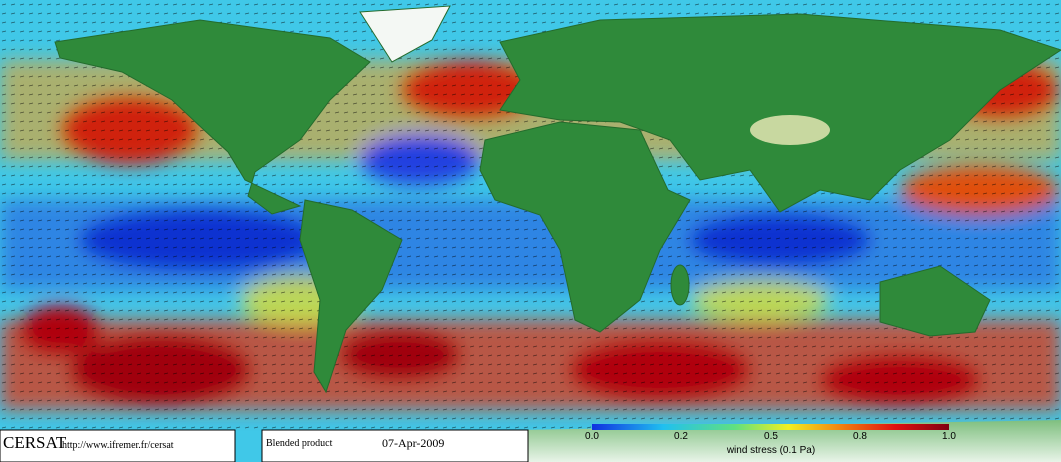 The width and height of the screenshot is (1061, 462). What do you see at coordinates (770, 450) in the screenshot?
I see `colorbar-label: wind stress (0.1 Pa)` at bounding box center [770, 450].